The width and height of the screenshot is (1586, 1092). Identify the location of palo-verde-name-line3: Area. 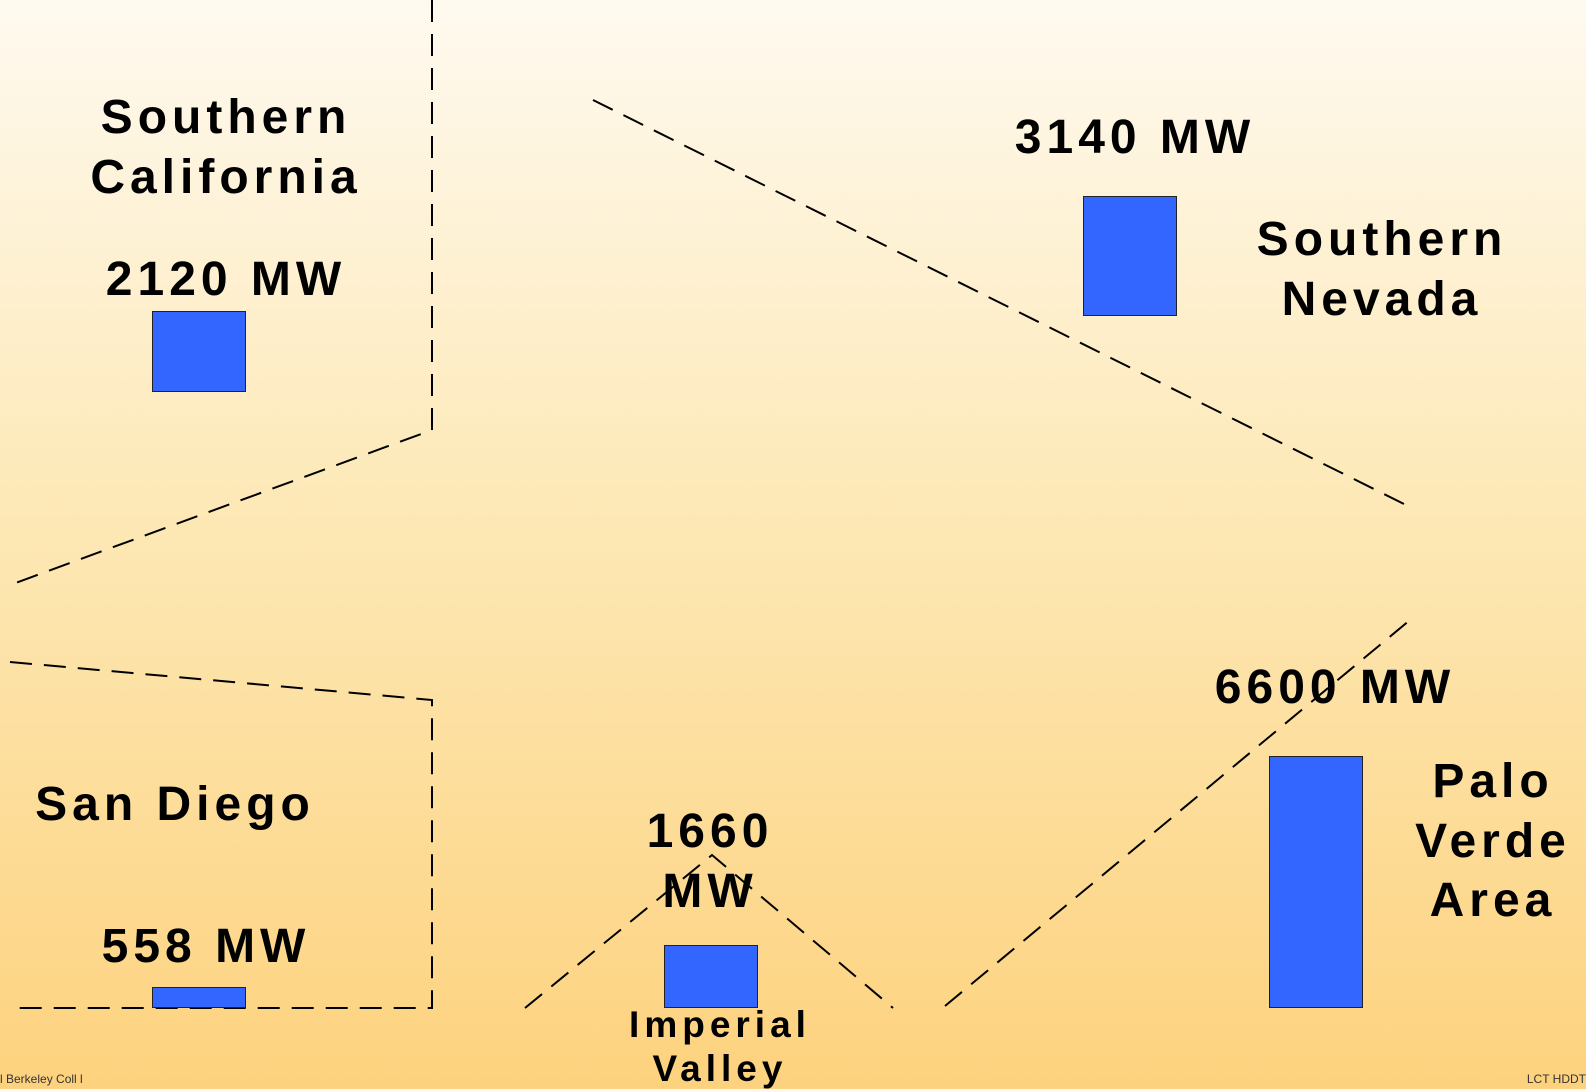
(1493, 901).